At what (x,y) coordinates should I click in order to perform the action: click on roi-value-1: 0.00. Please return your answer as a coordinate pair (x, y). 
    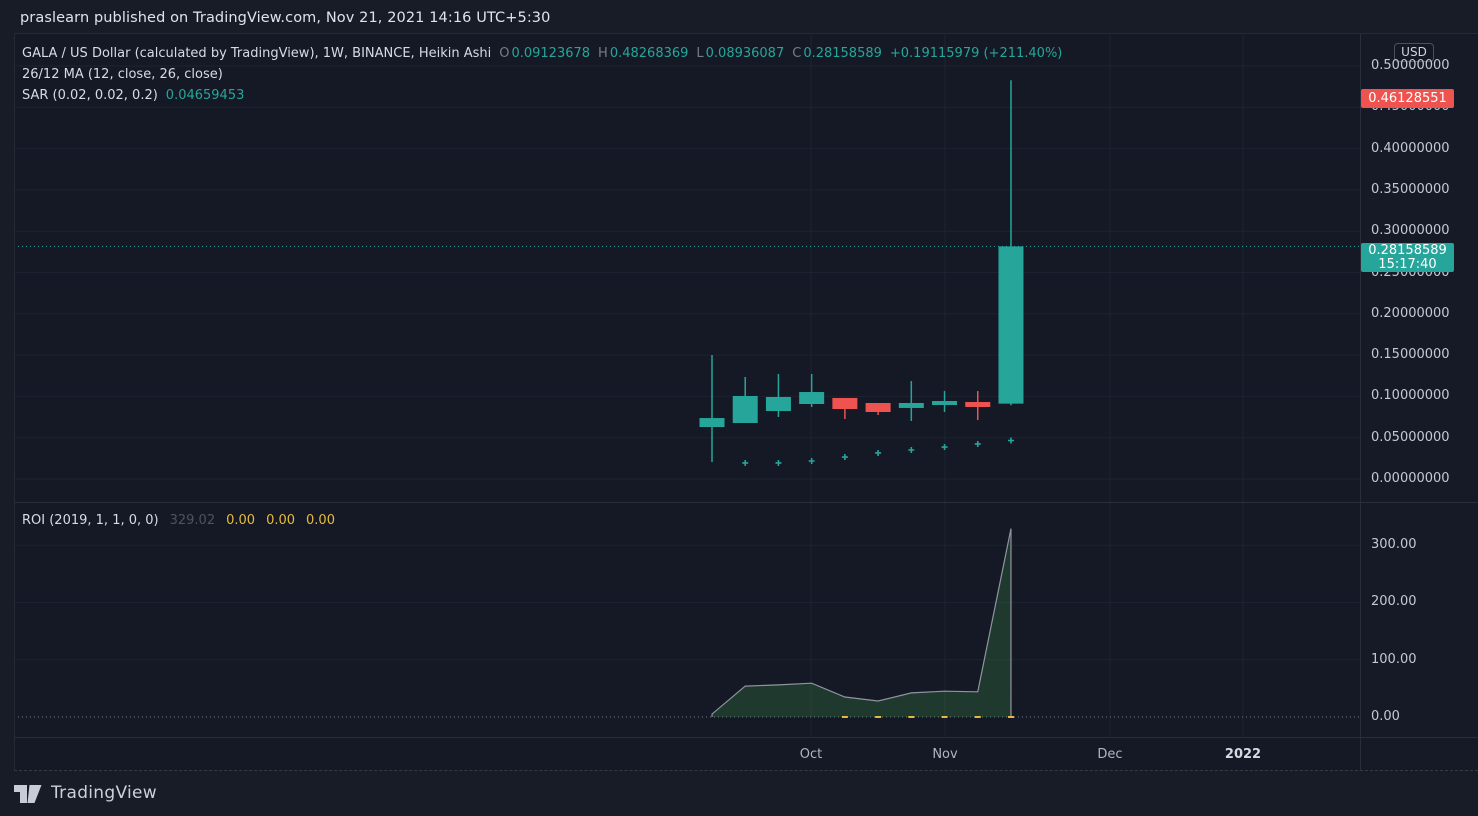
    Looking at the image, I should click on (241, 520).